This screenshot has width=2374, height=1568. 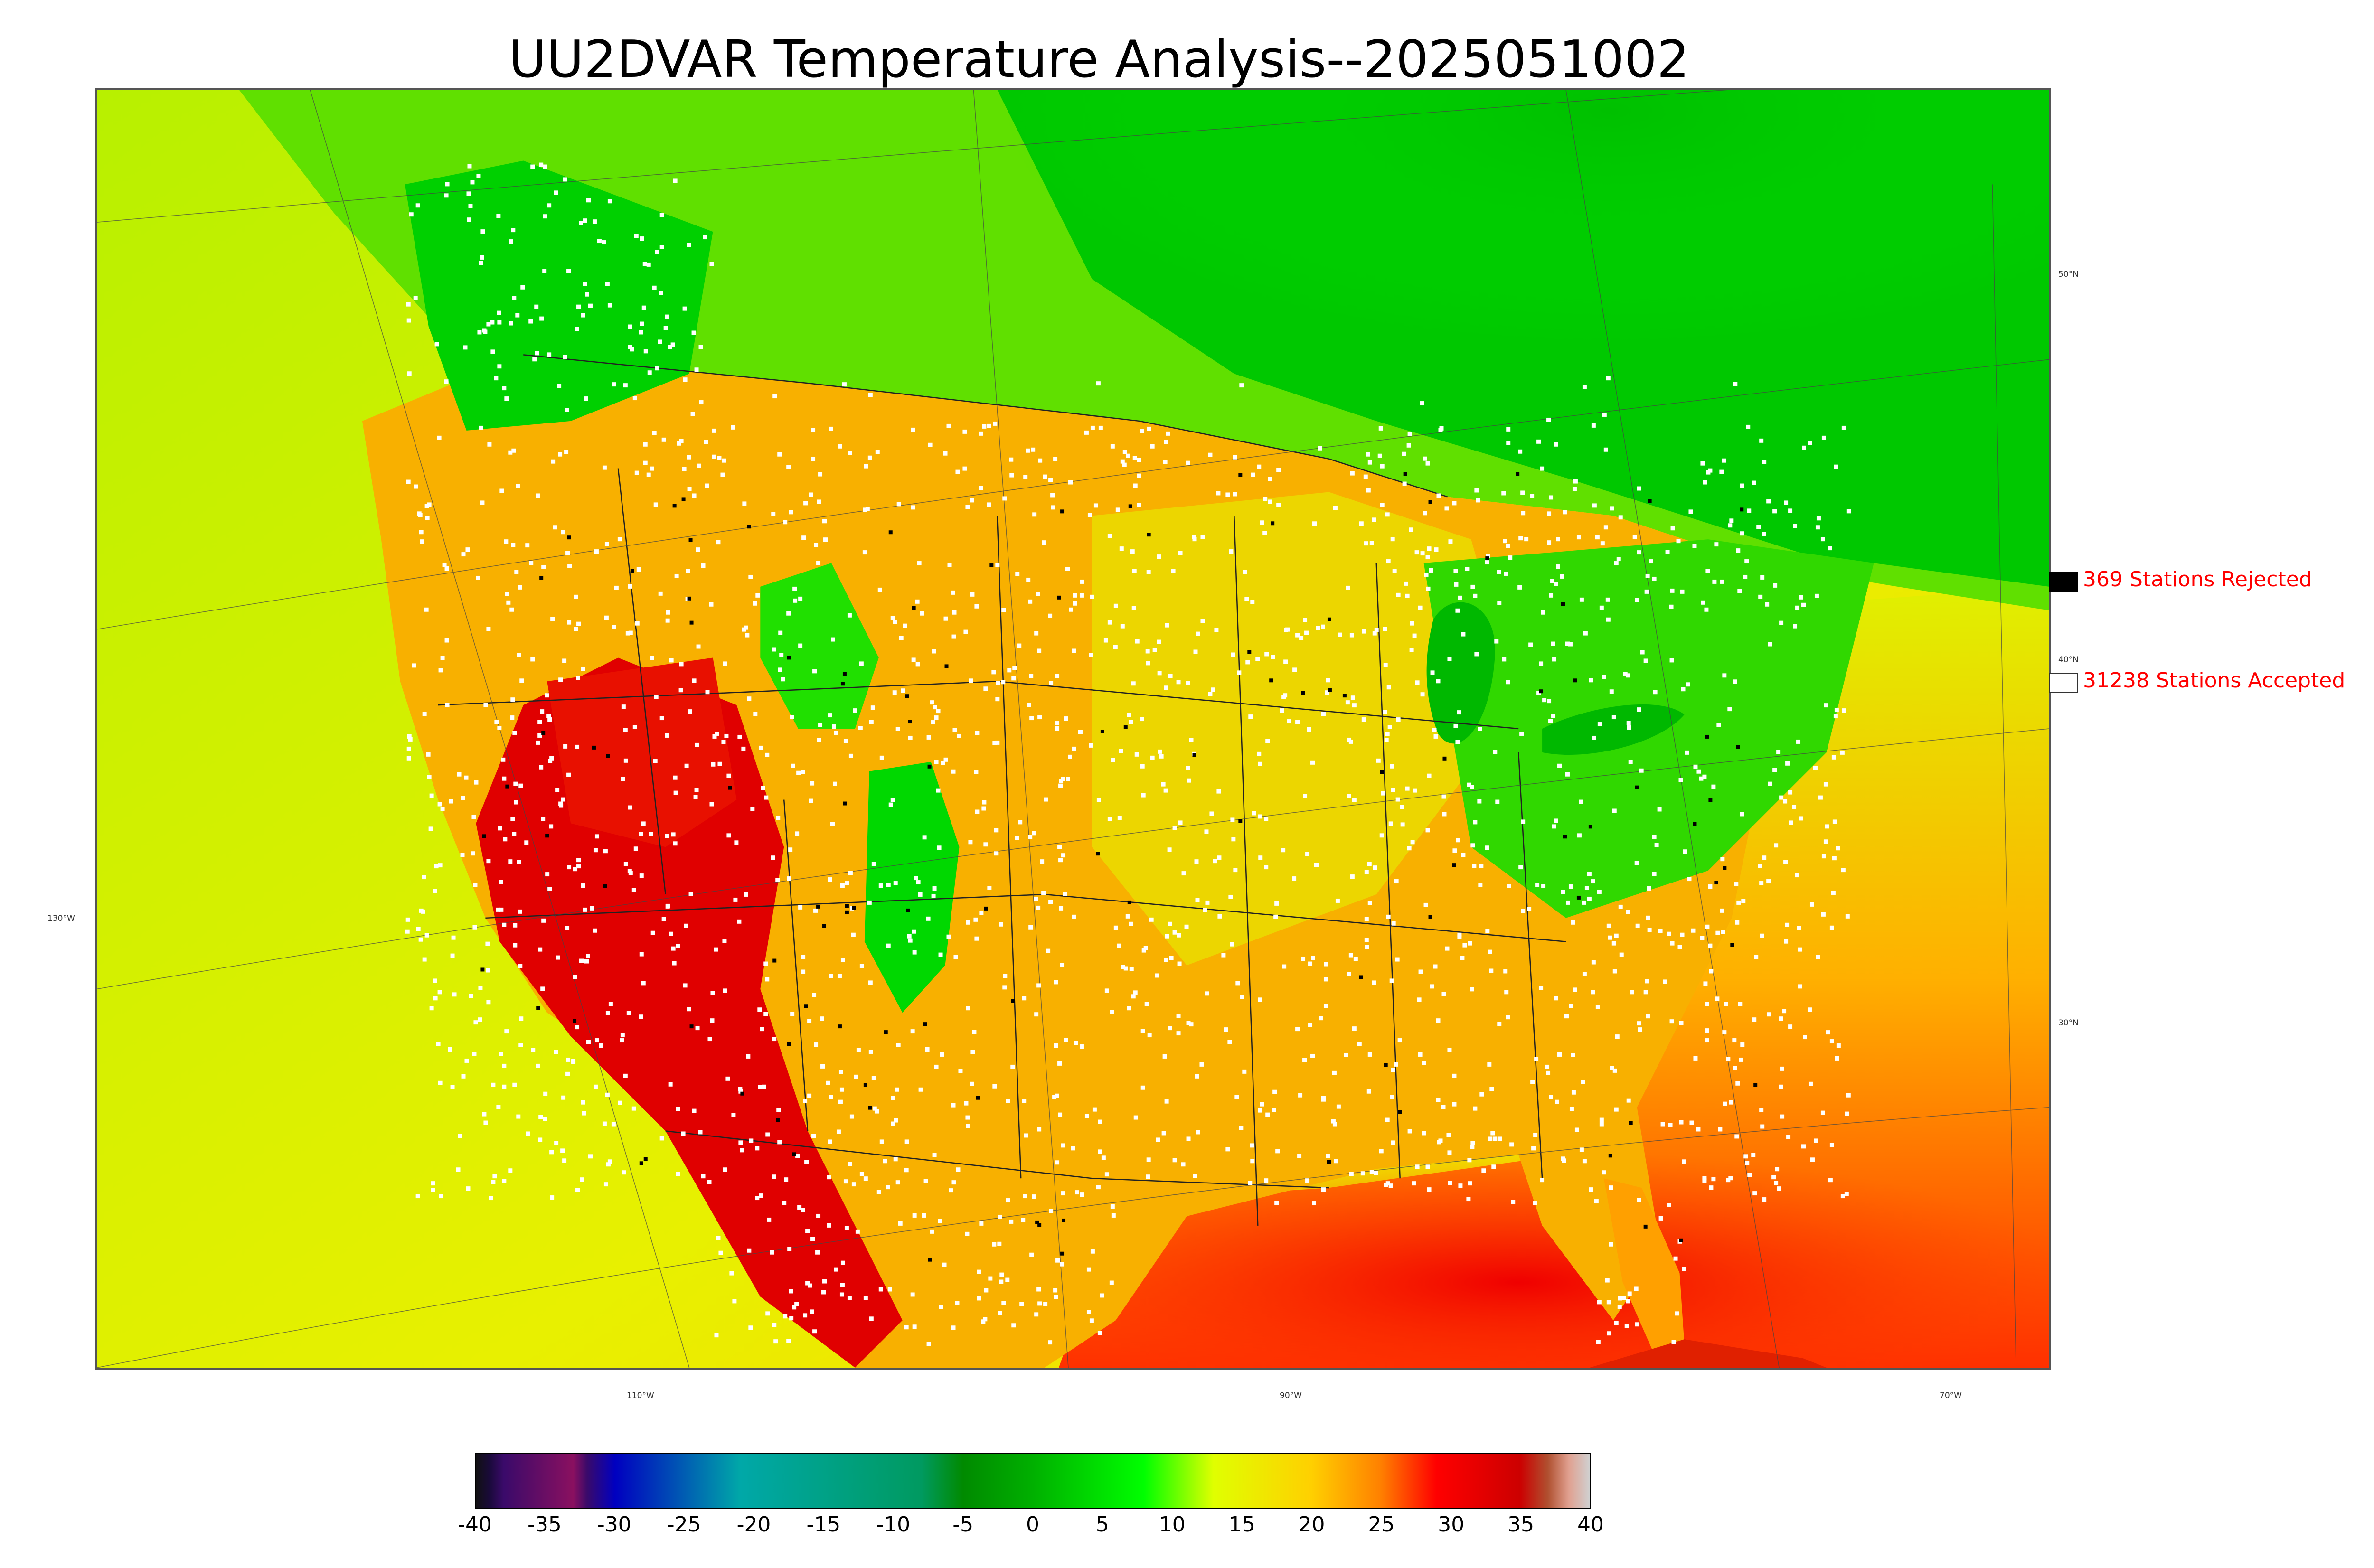 I want to click on colorbar-tick-label: -15, so click(x=823, y=1525).